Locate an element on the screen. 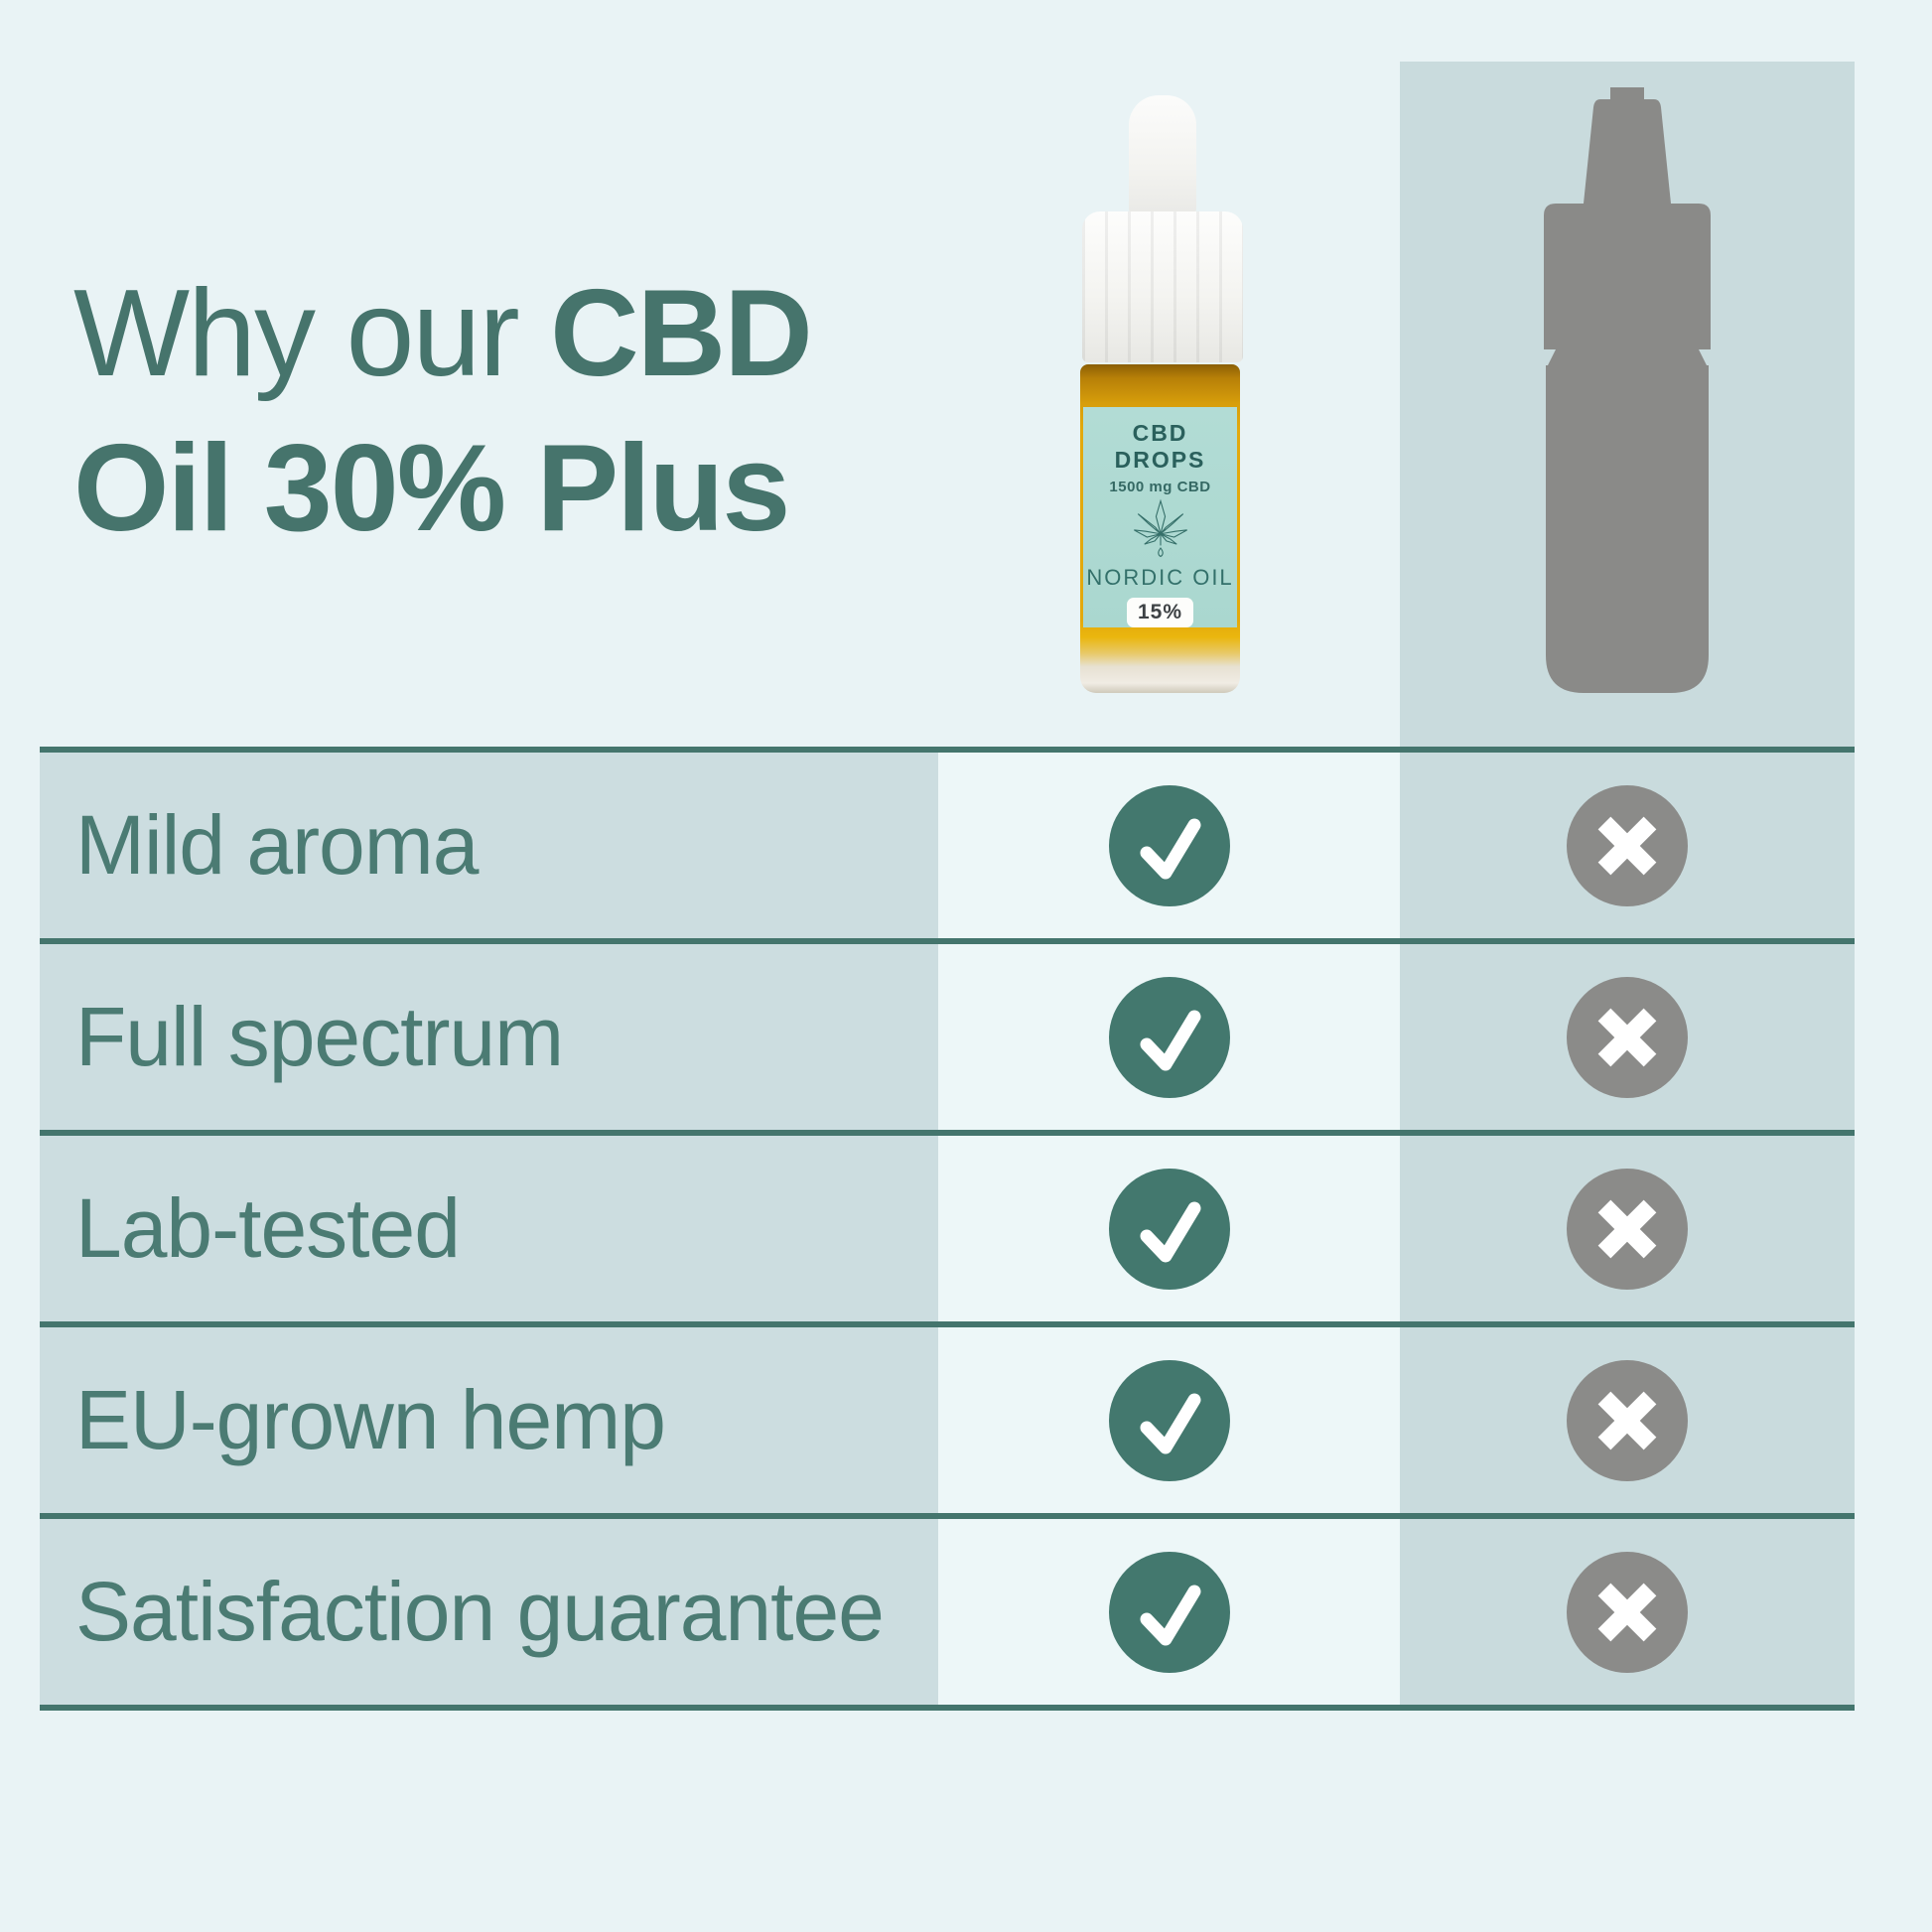  bottle-dropper-cap is located at coordinates (1162, 286).